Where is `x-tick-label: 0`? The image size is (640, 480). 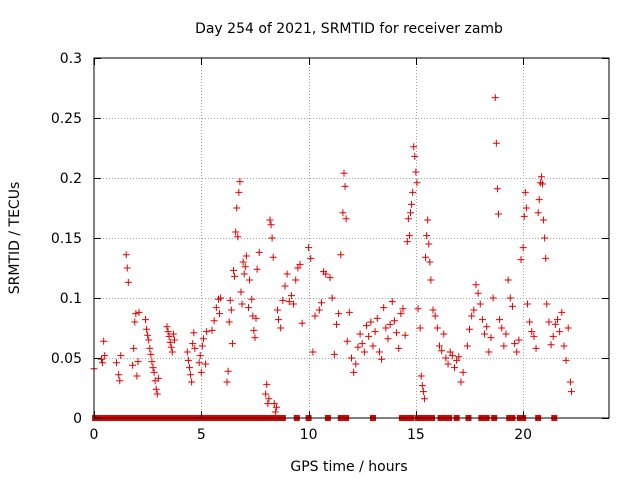 x-tick-label: 0 is located at coordinates (94, 435).